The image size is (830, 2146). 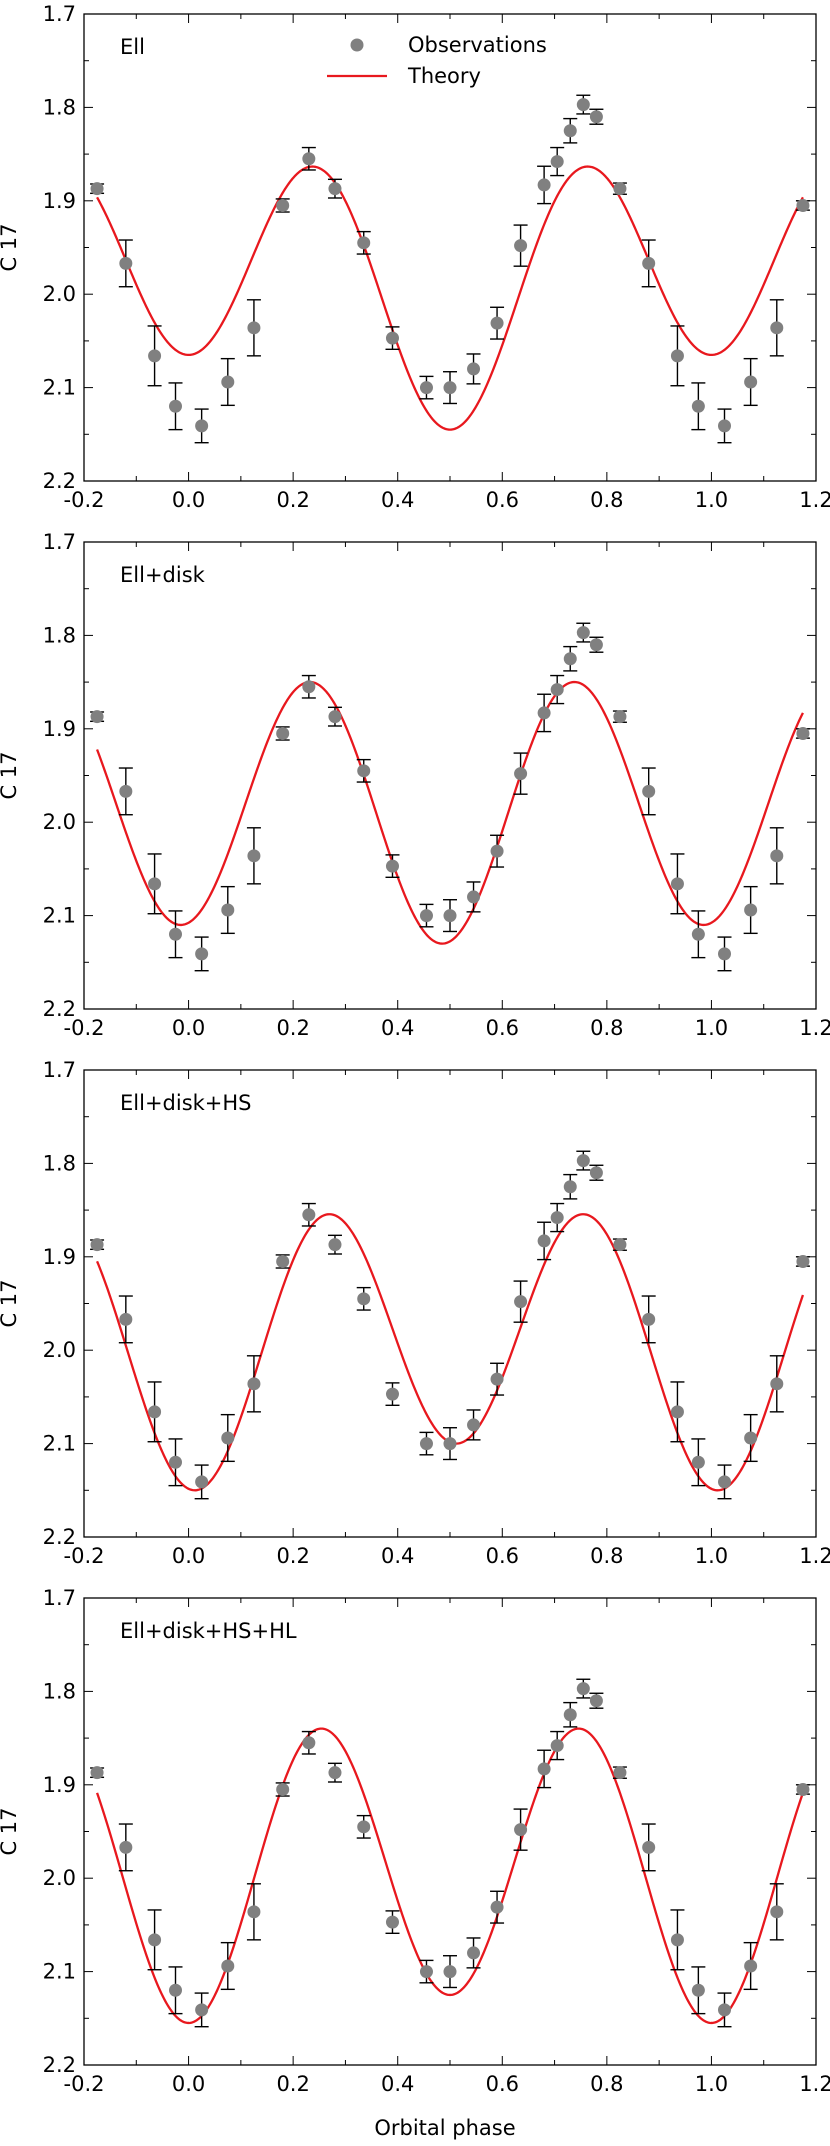 I want to click on y-tick-label: 2.1, so click(x=59, y=1972).